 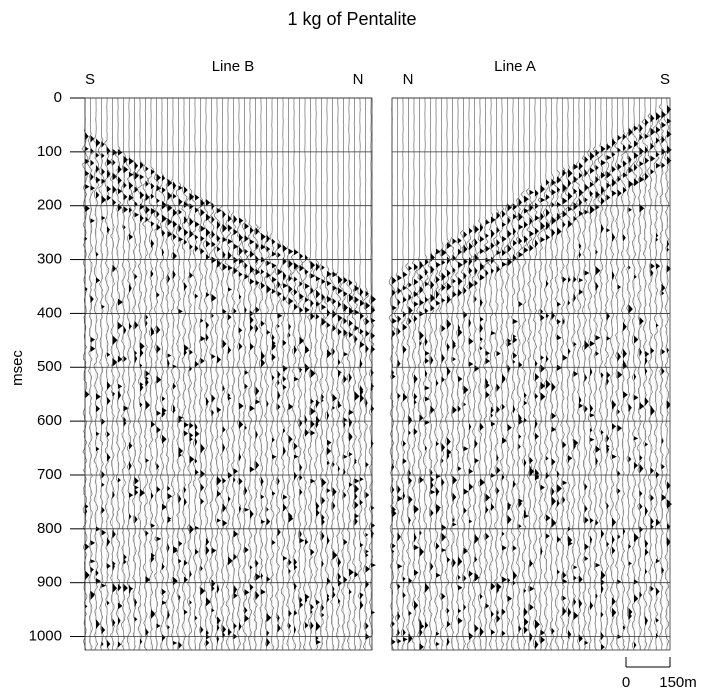 I want to click on y-tick-label: 300, so click(x=49, y=259).